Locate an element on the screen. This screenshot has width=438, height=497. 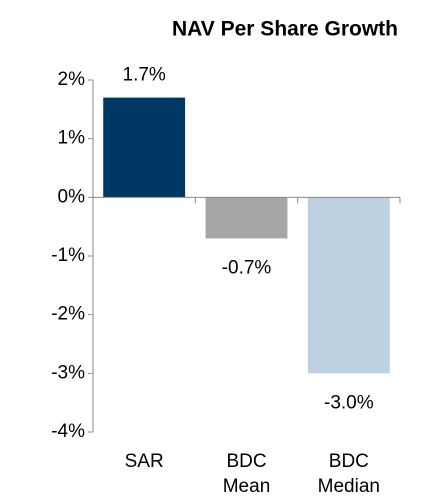
value-label: 1.7% is located at coordinates (144, 75).